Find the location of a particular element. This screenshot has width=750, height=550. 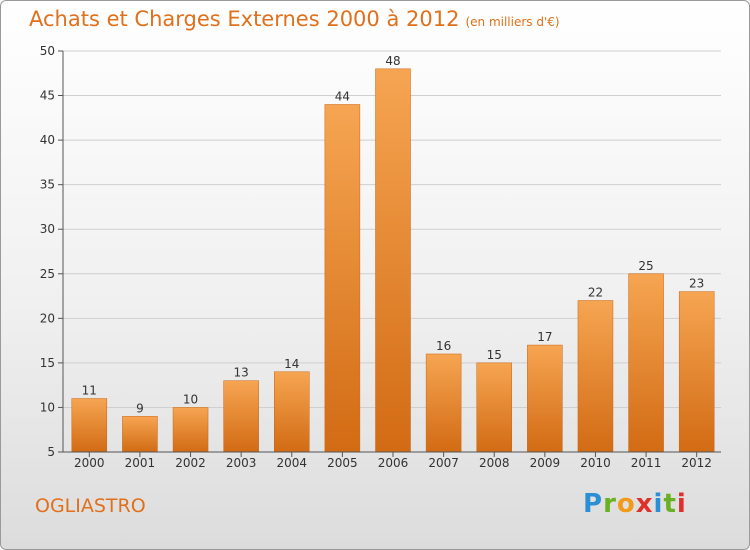

bar-value-label: 13 is located at coordinates (241, 373).